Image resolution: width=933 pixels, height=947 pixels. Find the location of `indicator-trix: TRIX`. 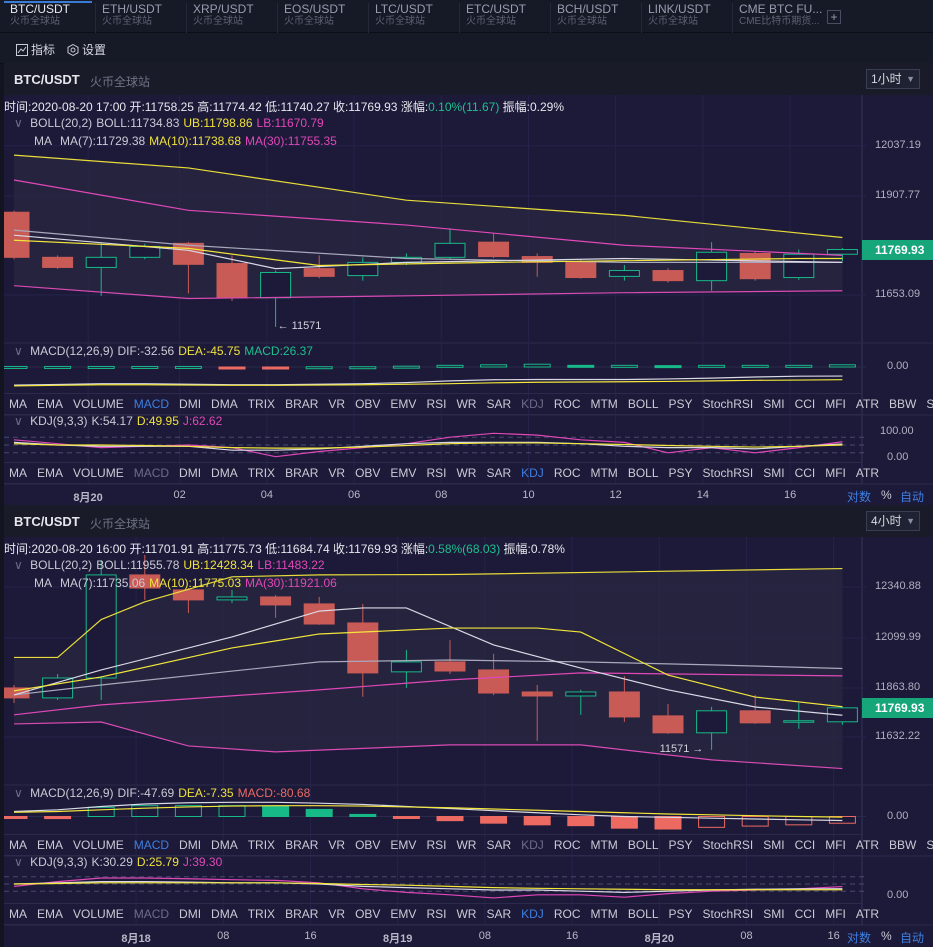

indicator-trix: TRIX is located at coordinates (261, 845).